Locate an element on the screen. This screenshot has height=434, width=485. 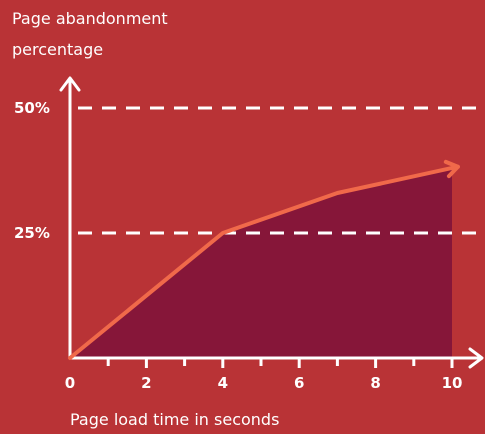
y-tick-label-25: 25% is located at coordinates (32, 233).